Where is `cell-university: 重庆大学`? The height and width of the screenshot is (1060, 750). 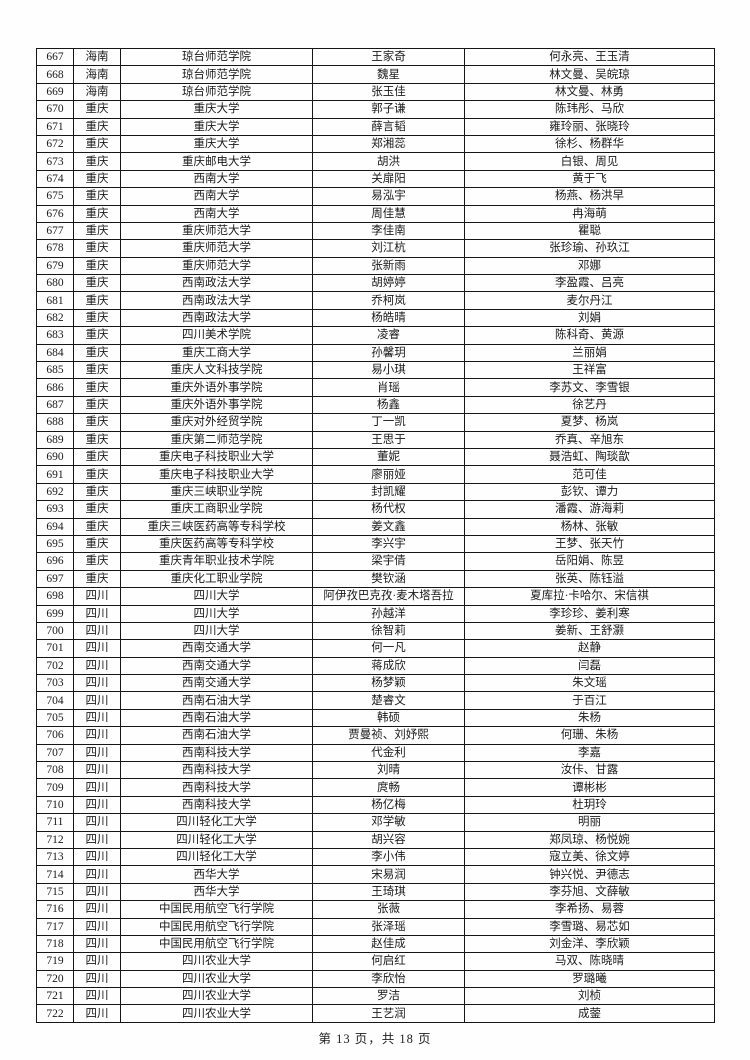 cell-university: 重庆大学 is located at coordinates (216, 144).